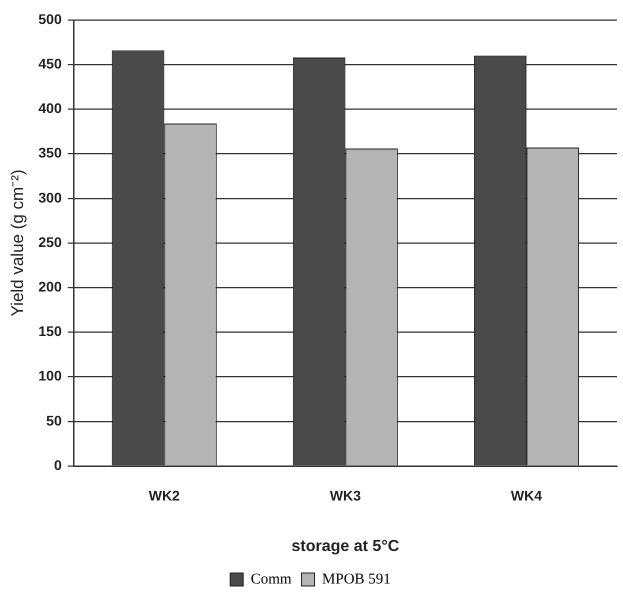  Describe the element at coordinates (356, 579) in the screenshot. I see `legend-label: MPOB 591` at that location.